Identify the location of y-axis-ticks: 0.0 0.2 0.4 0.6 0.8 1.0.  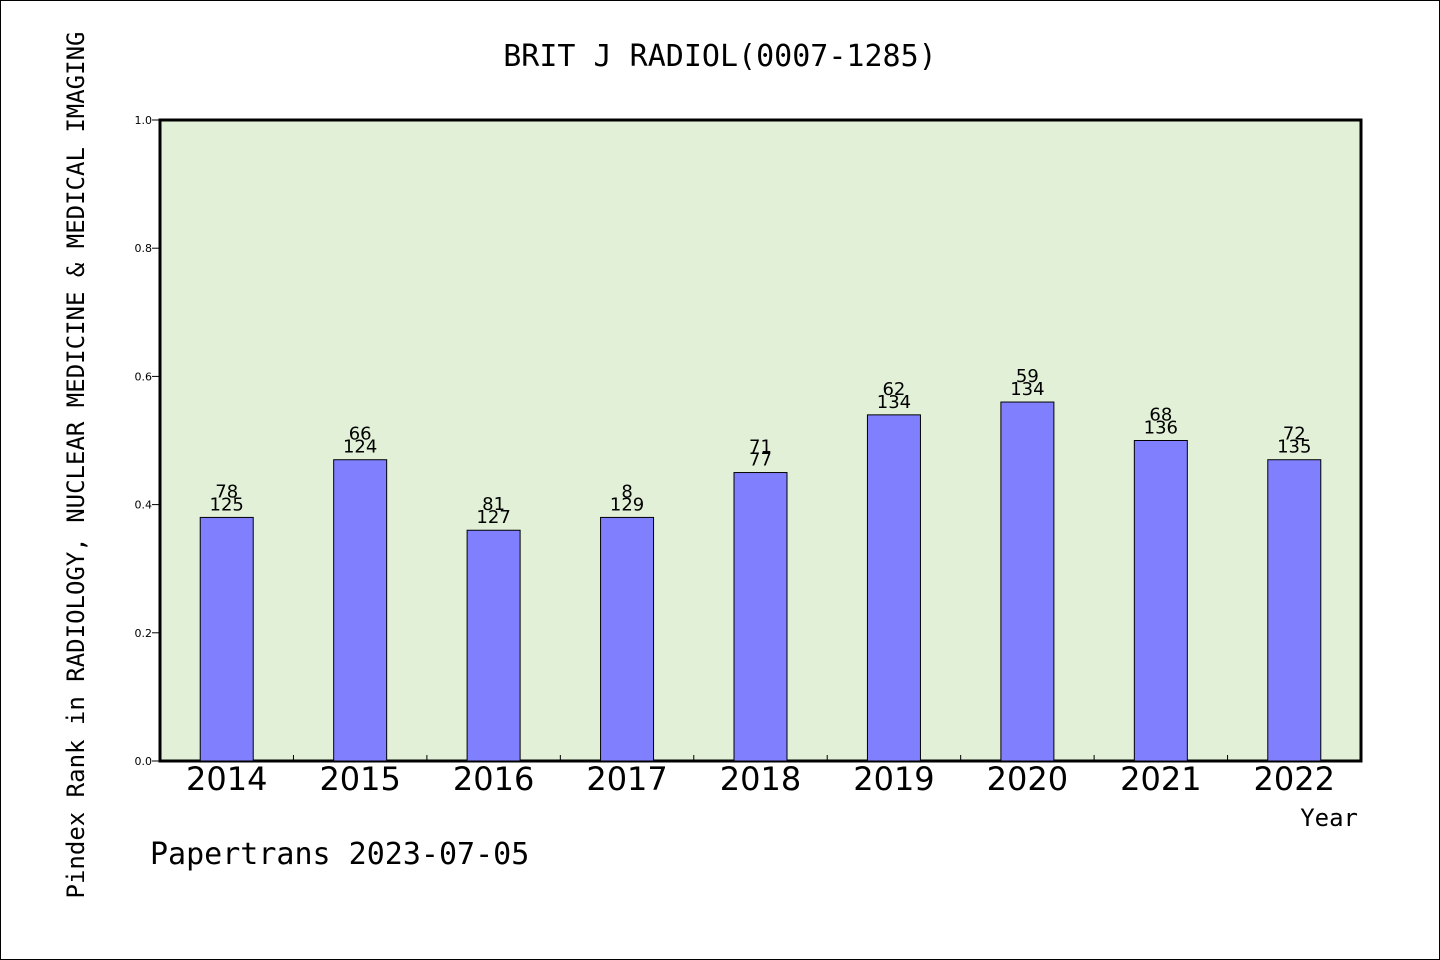
(147, 441).